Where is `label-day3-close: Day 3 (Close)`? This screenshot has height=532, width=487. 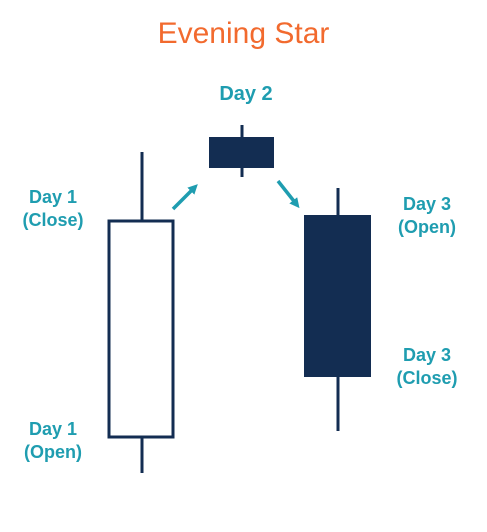 label-day3-close: Day 3 (Close) is located at coordinates (427, 367).